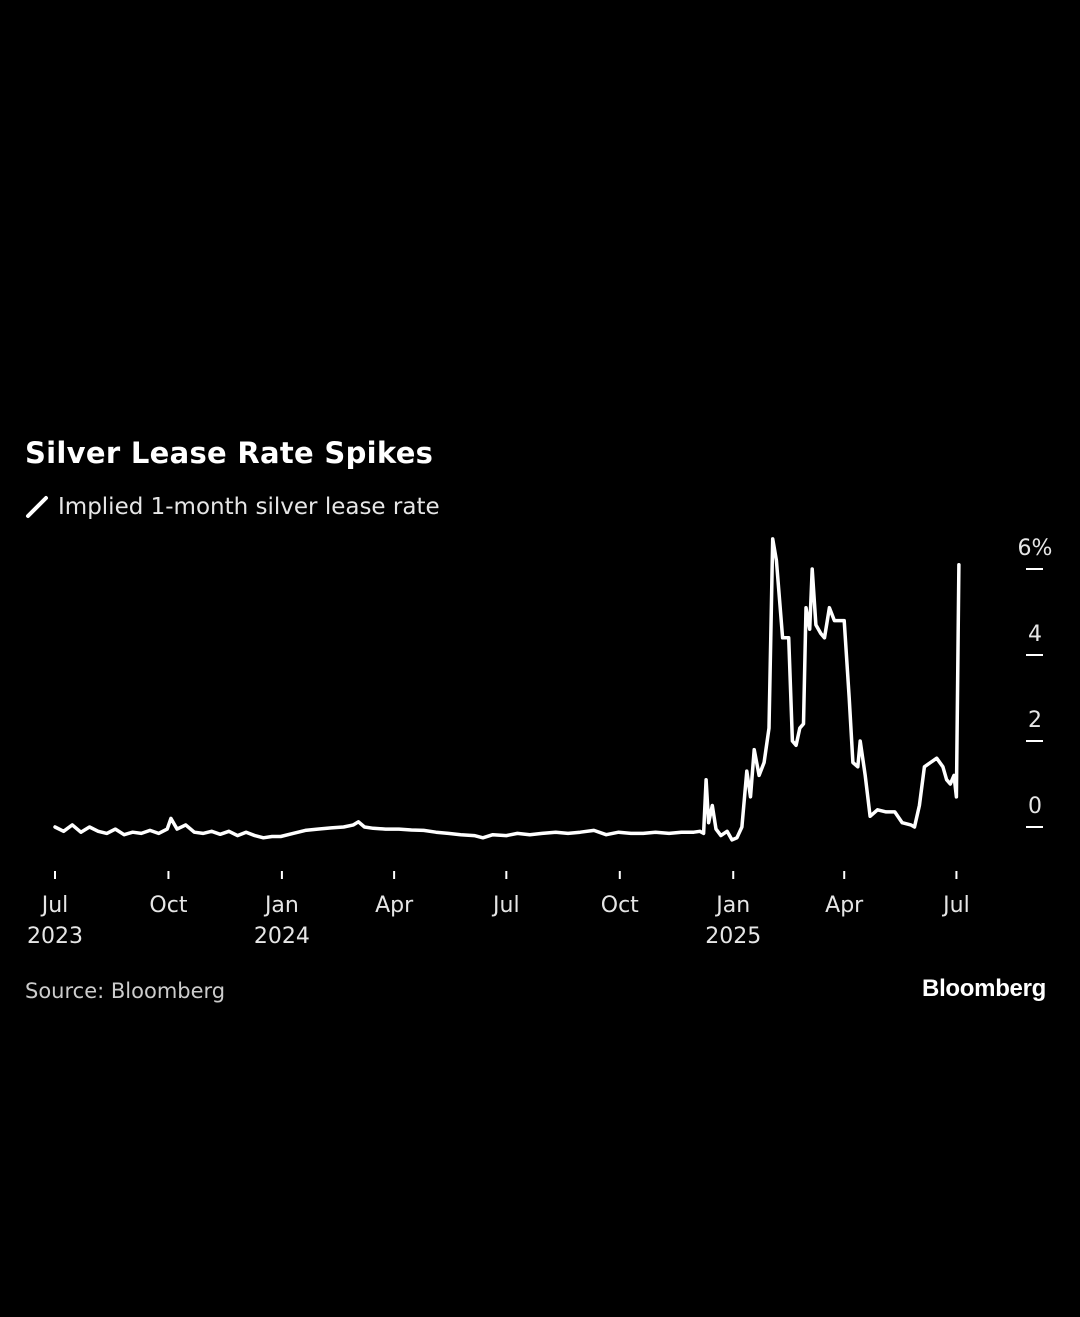 This screenshot has width=1080, height=1317. I want to click on y-tick-label: 2, so click(1035, 720).